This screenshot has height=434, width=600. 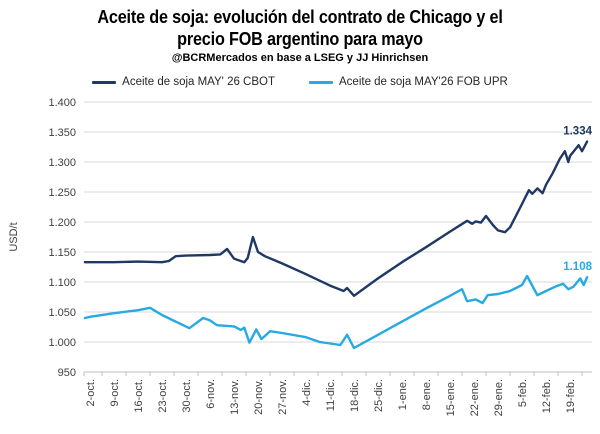 I want to click on y-tick-label: 1.200, so click(x=62, y=223).